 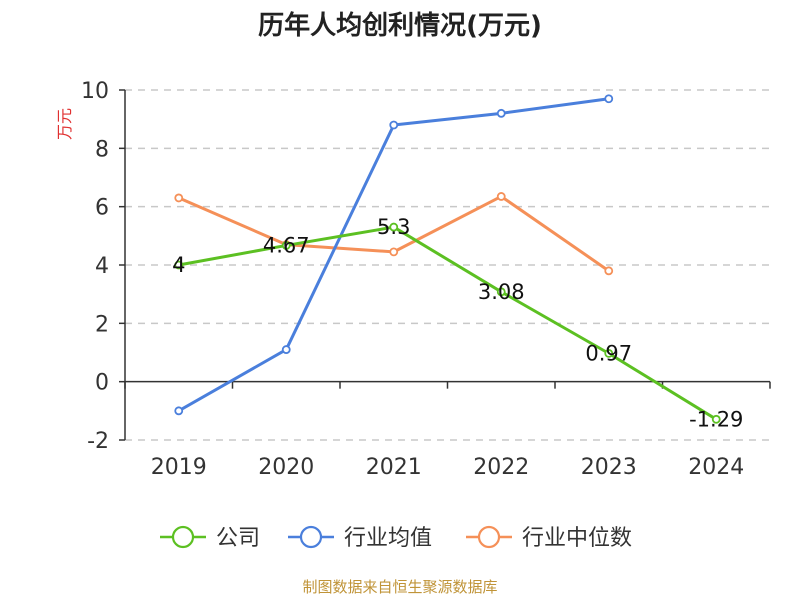 I want to click on chart-title: 历年人均创利情况(万元), so click(x=400, y=25).